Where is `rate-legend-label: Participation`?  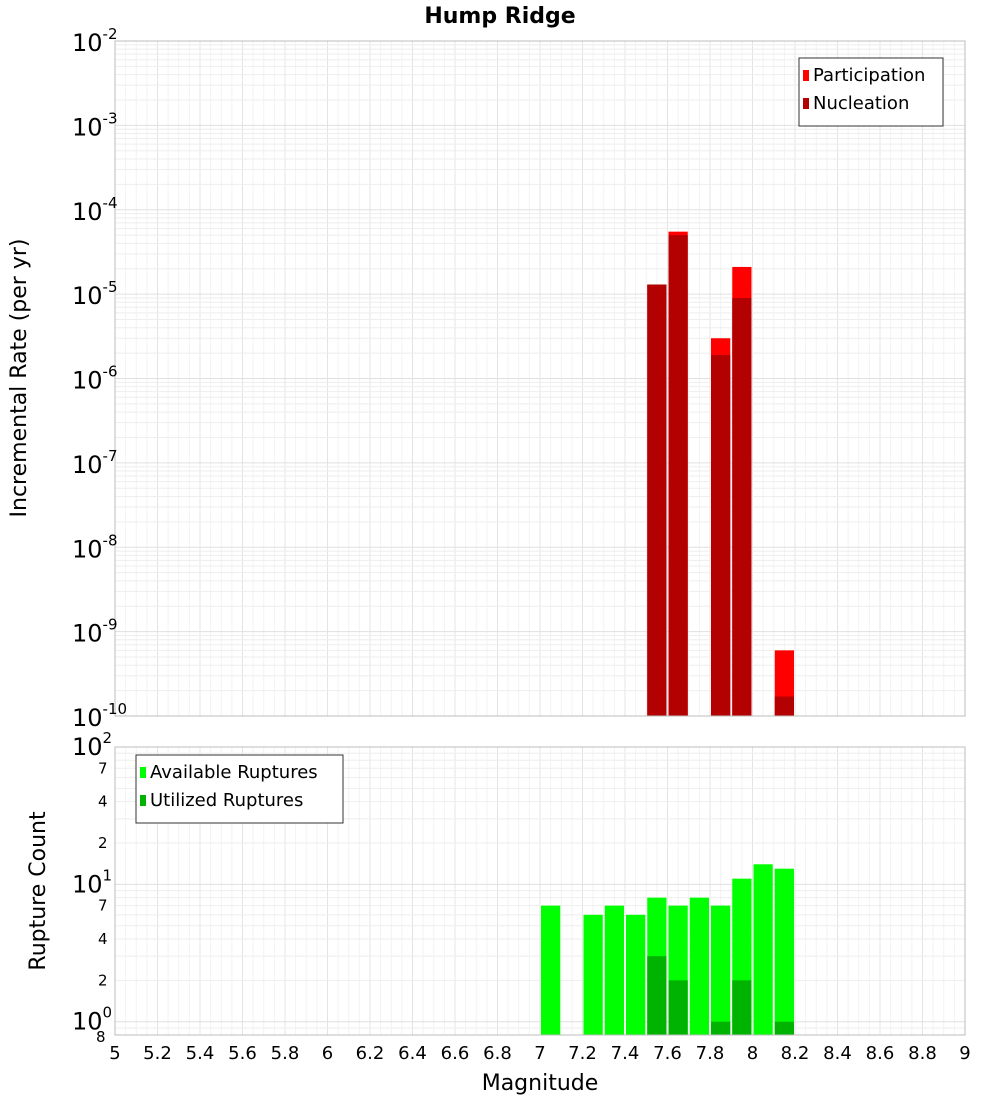 rate-legend-label: Participation is located at coordinates (869, 75).